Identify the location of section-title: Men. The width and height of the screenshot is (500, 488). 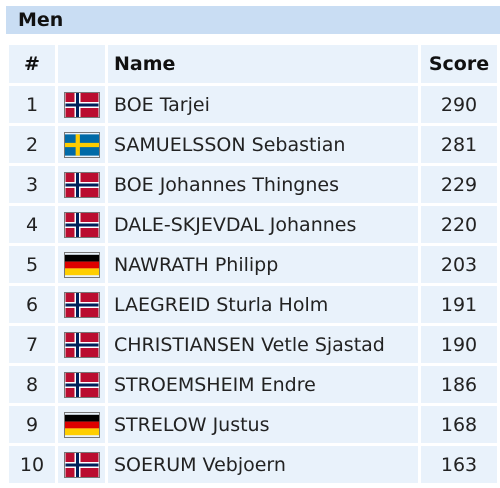
(253, 20).